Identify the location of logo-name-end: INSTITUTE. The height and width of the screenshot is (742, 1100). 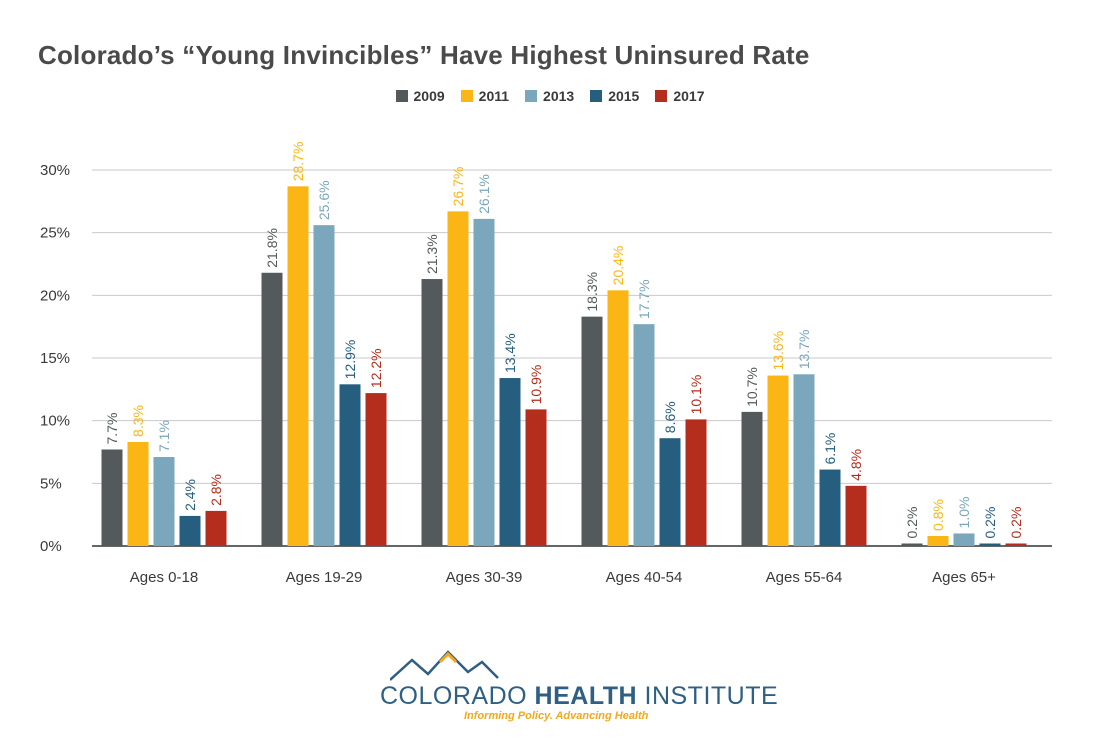
(708, 696).